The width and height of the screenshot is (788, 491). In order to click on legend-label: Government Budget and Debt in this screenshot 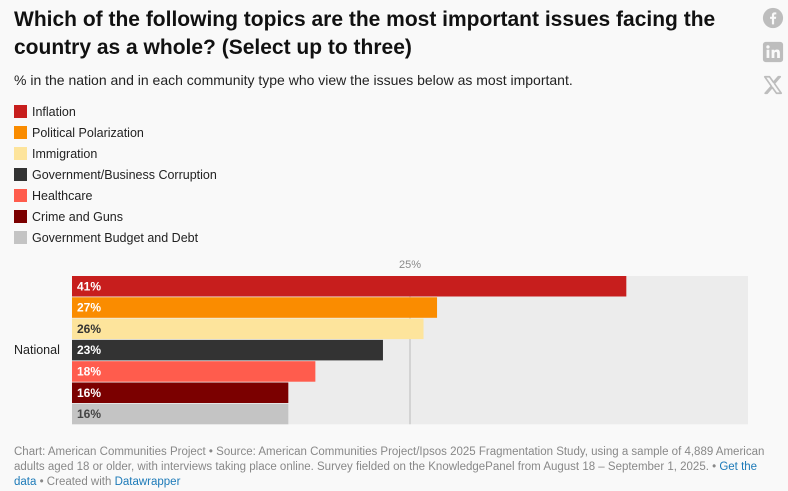, I will do `click(115, 237)`.